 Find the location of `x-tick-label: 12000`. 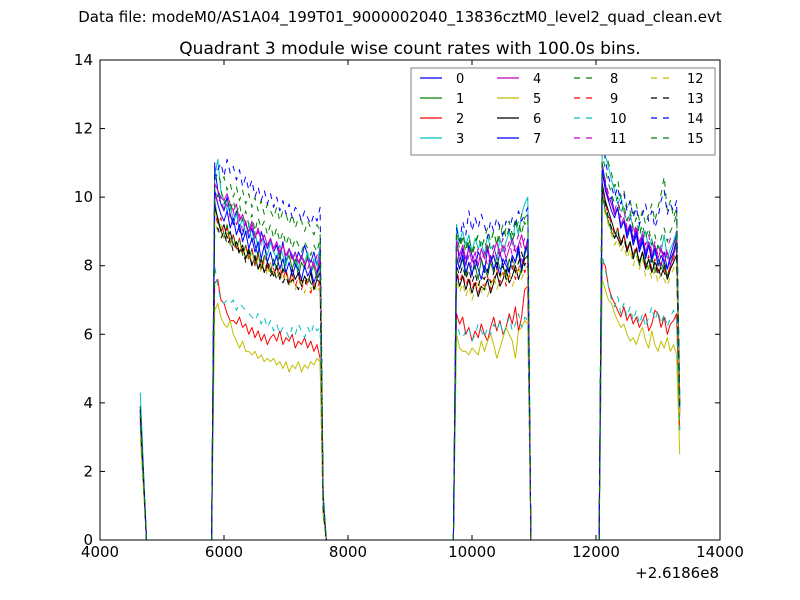

x-tick-label: 12000 is located at coordinates (596, 552).